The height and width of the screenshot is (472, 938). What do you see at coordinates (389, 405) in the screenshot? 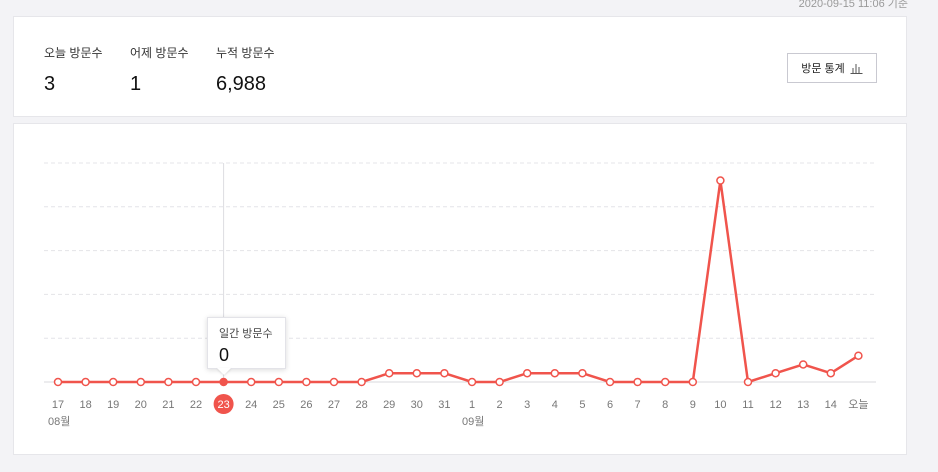
I see `x-tick-label: 29` at bounding box center [389, 405].